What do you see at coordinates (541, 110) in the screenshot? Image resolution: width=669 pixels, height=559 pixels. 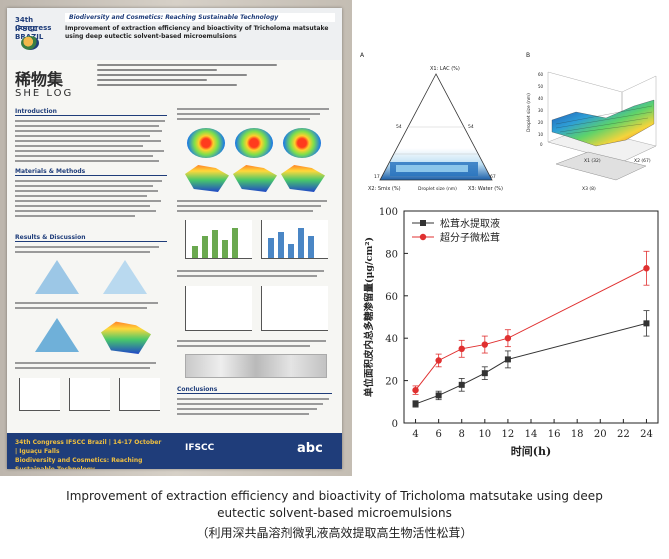 I see `surface-z-tick: 30` at bounding box center [541, 110].